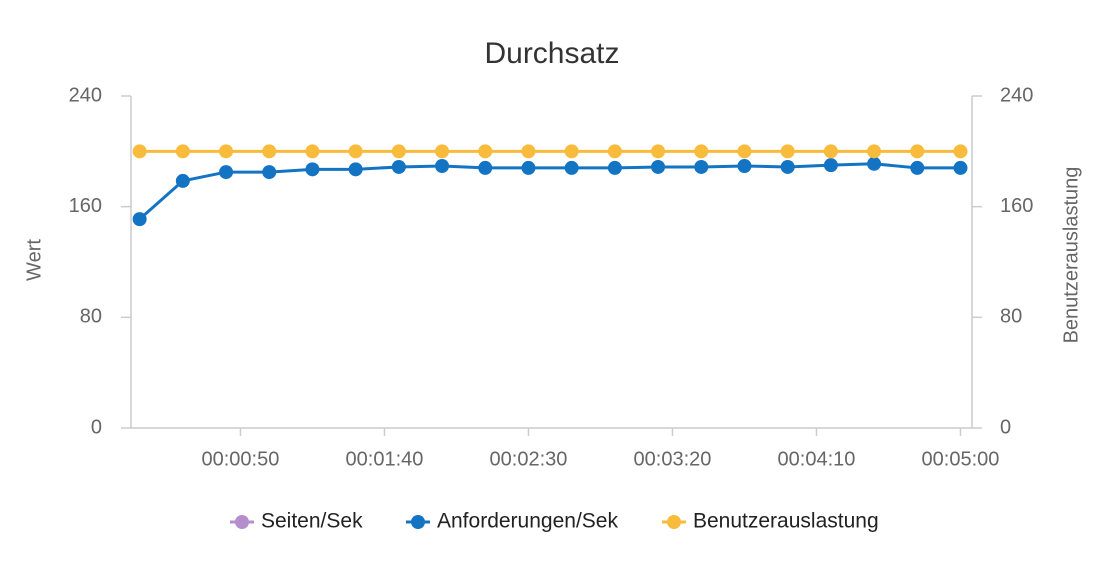  I want to click on series-line, so click(549, 191).